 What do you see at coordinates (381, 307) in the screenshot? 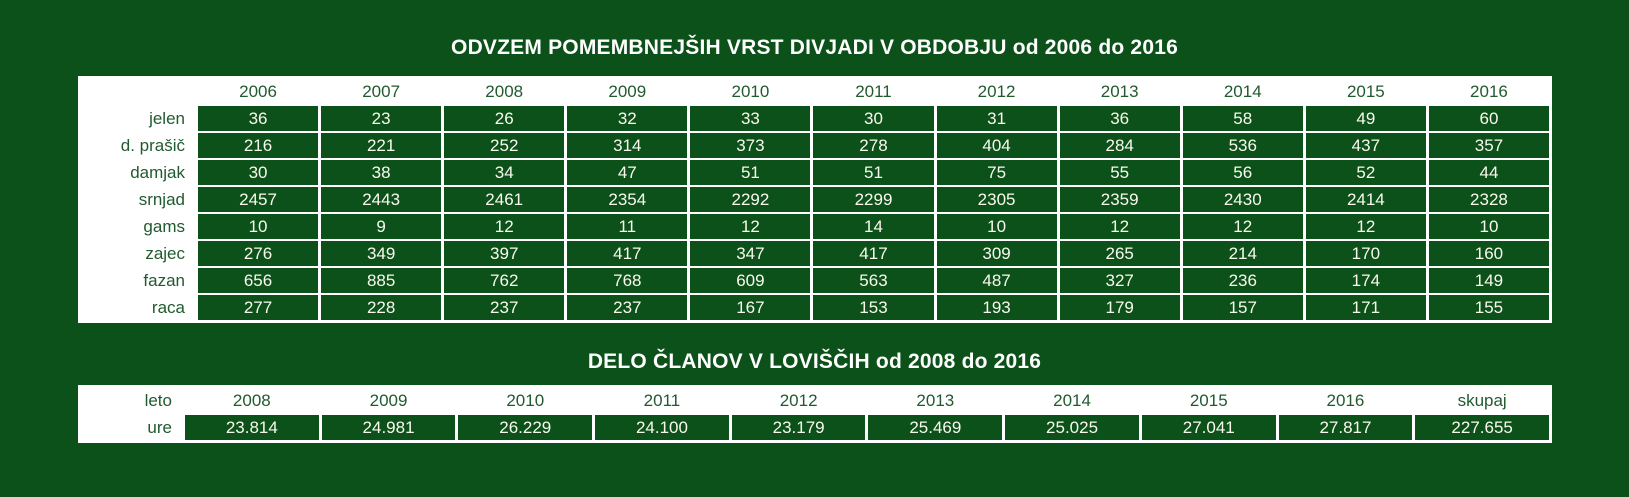
I see `data-cell: 228` at bounding box center [381, 307].